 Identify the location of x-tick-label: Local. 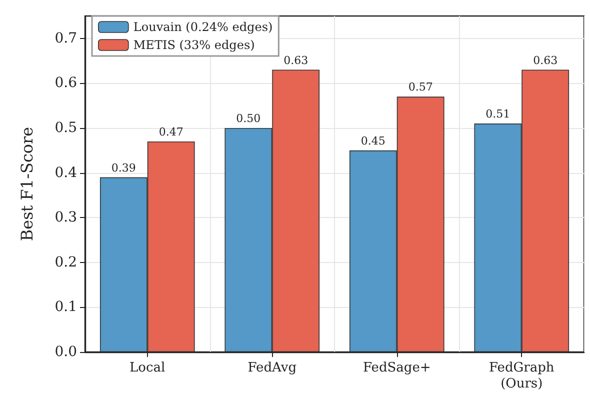
(148, 368).